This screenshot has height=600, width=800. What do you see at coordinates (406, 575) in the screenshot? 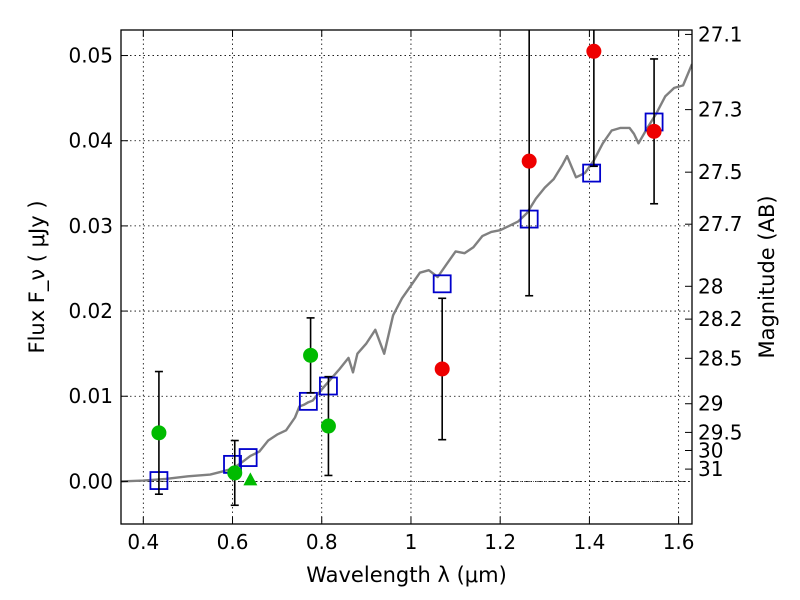
I see `x-axis-label: Wavelength λ (μm)` at bounding box center [406, 575].